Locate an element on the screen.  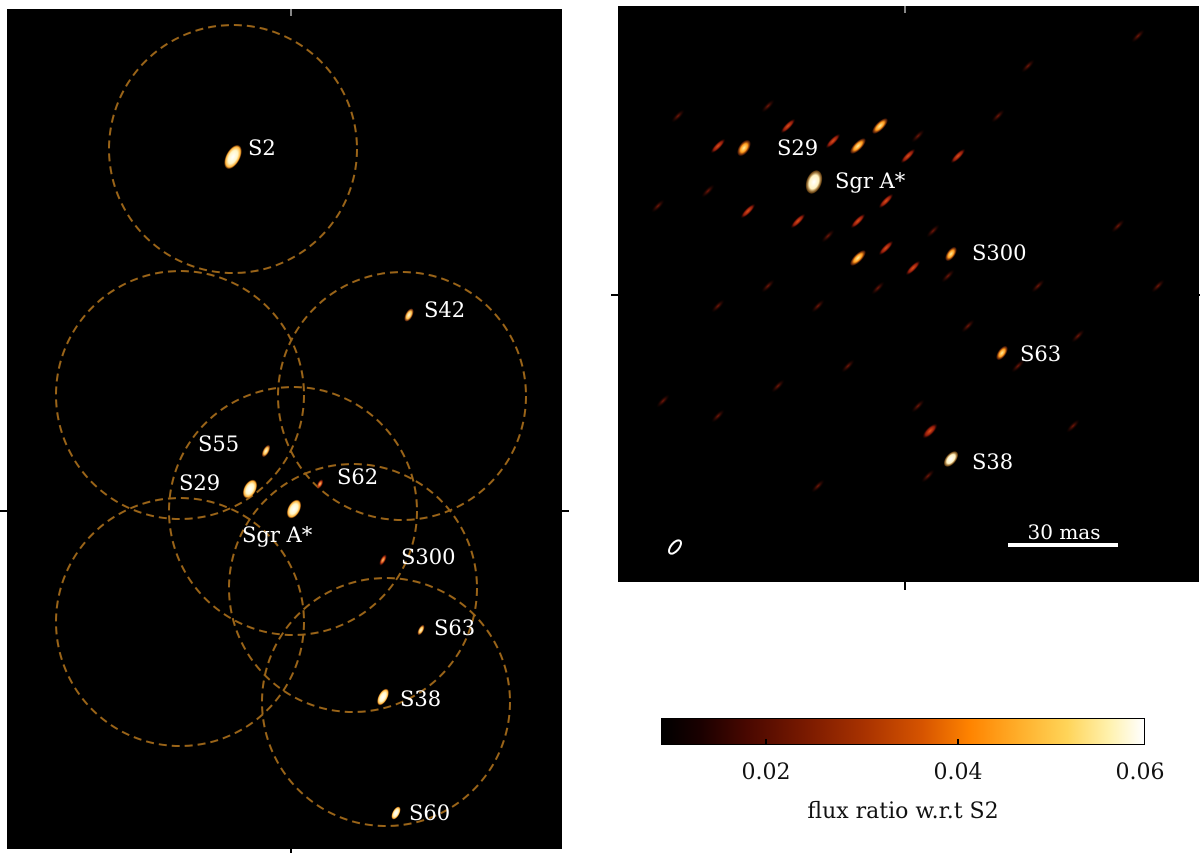
scale-bar: 30 mas is located at coordinates (1063, 533).